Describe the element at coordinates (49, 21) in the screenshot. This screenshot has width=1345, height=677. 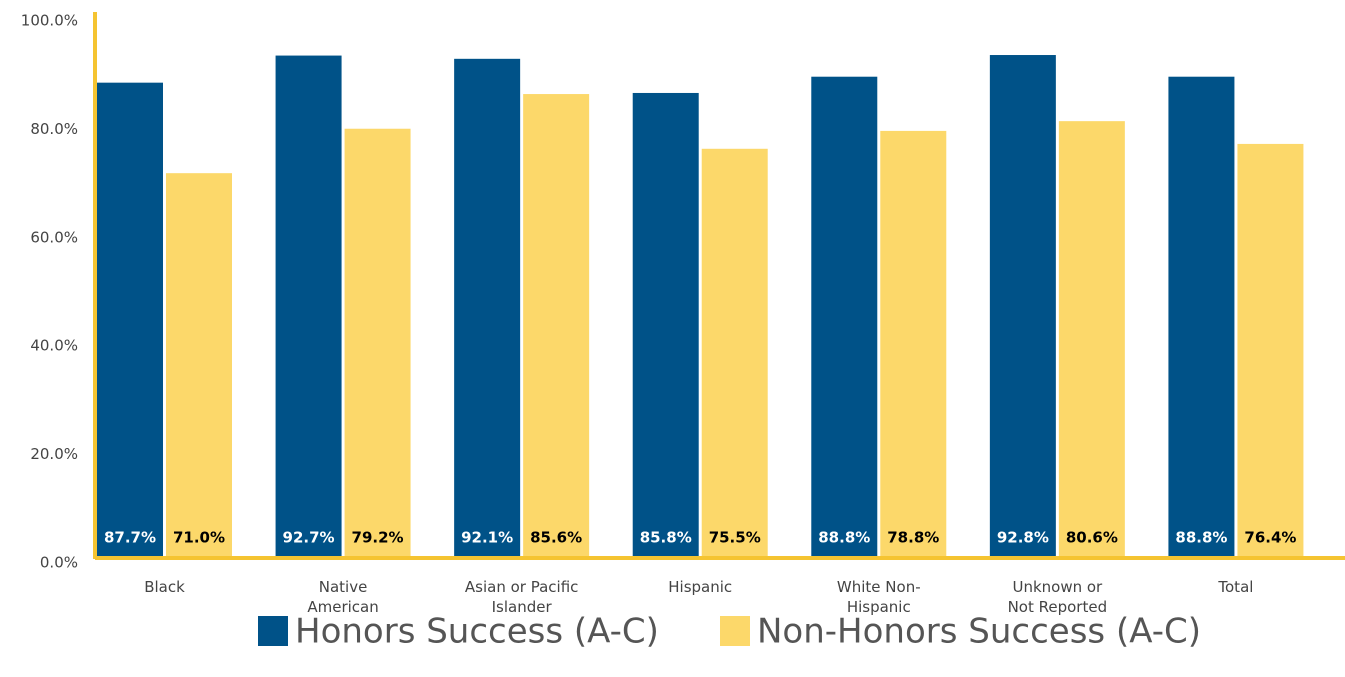
I see `y-tick-label: 100.0%` at that location.